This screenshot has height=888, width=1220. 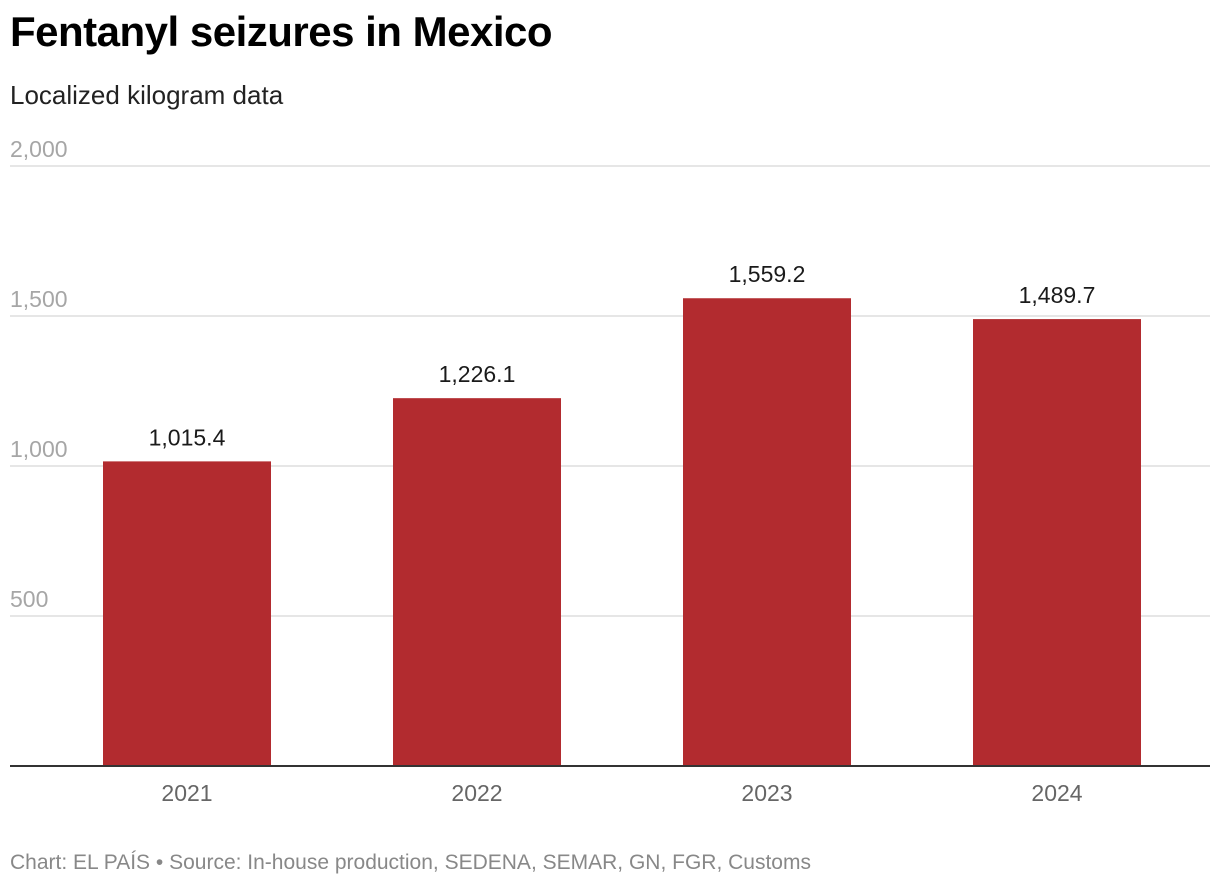 What do you see at coordinates (476, 793) in the screenshot?
I see `x-category-label: 2022` at bounding box center [476, 793].